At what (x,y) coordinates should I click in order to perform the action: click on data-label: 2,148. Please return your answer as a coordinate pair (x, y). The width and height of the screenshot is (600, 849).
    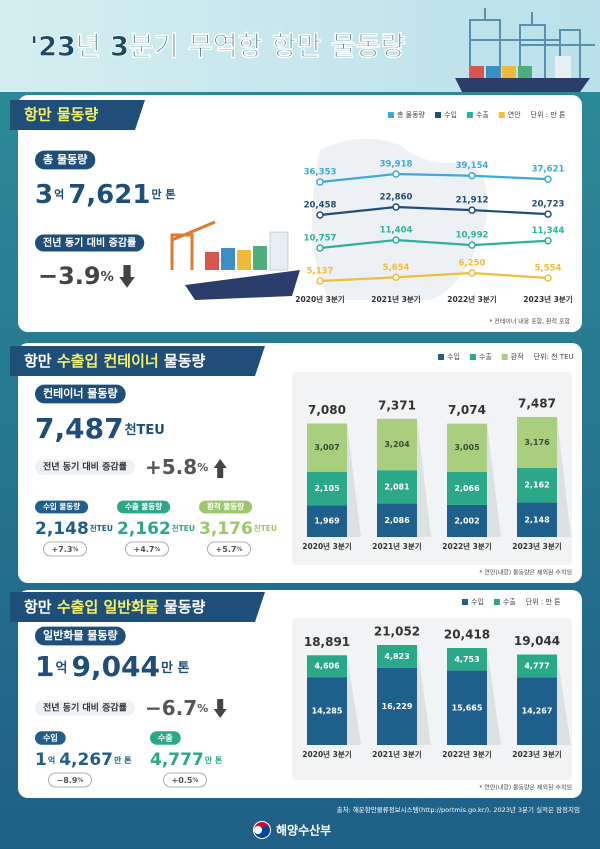
    Looking at the image, I should click on (537, 519).